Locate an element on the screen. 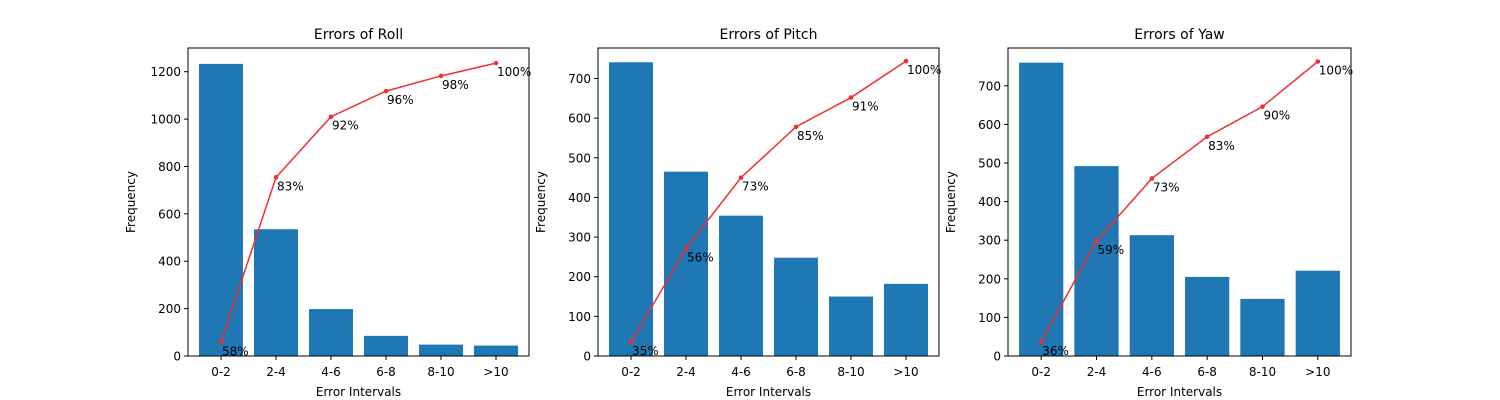 The height and width of the screenshot is (400, 1500). pitch-chart-ytick-label-200: 200 is located at coordinates (579, 277).